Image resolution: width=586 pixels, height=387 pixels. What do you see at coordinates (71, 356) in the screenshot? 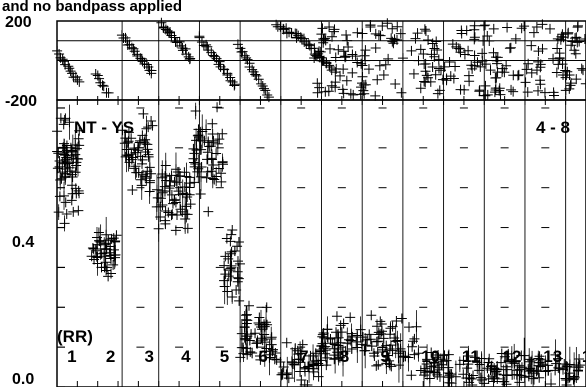
I see `antenna-label-1: 1` at bounding box center [71, 356].